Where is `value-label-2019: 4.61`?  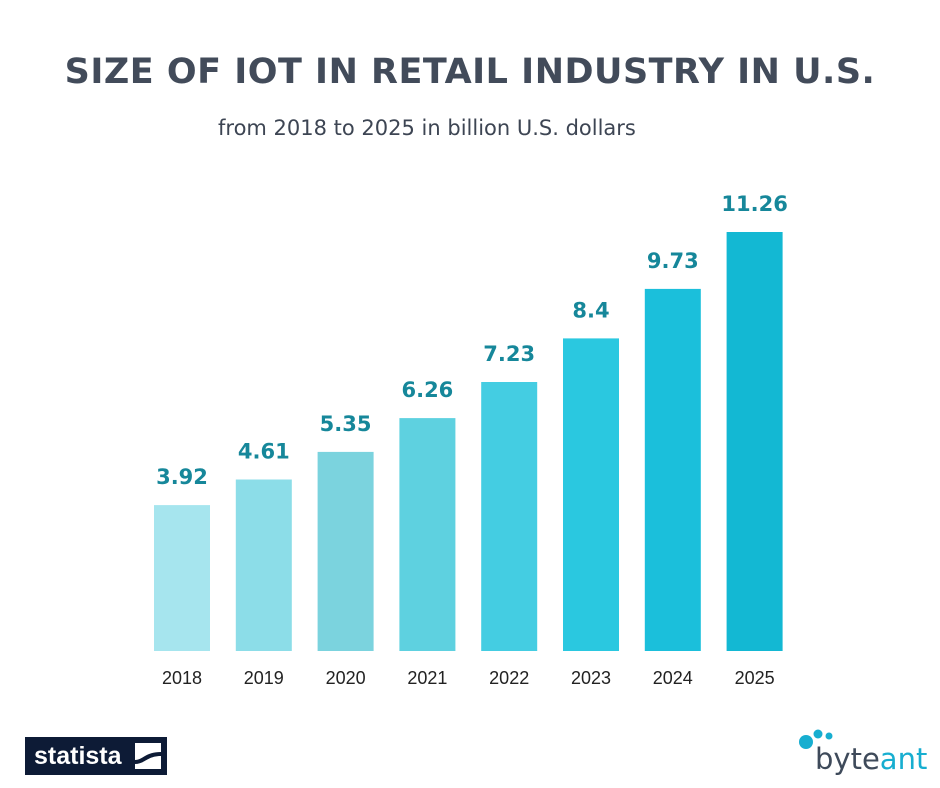
value-label-2019: 4.61 is located at coordinates (264, 452).